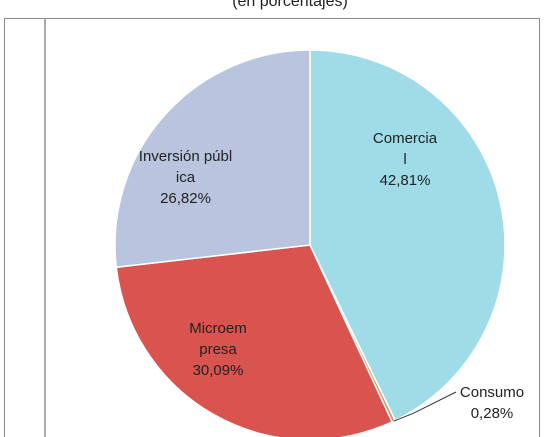  I want to click on label-name: Comercial, so click(405, 149).